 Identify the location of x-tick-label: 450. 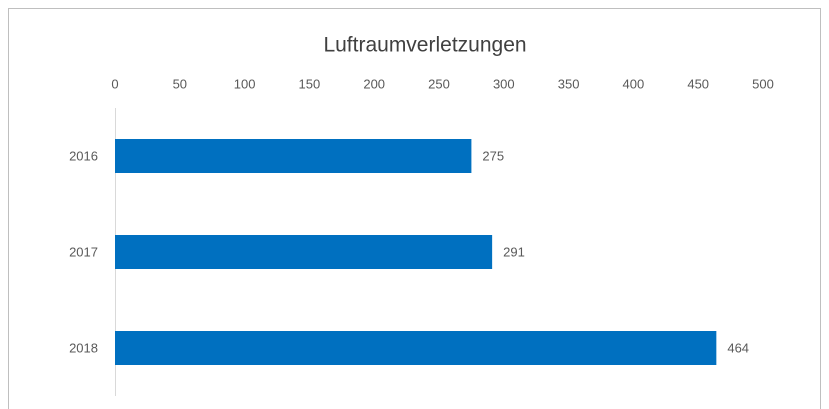
(698, 83).